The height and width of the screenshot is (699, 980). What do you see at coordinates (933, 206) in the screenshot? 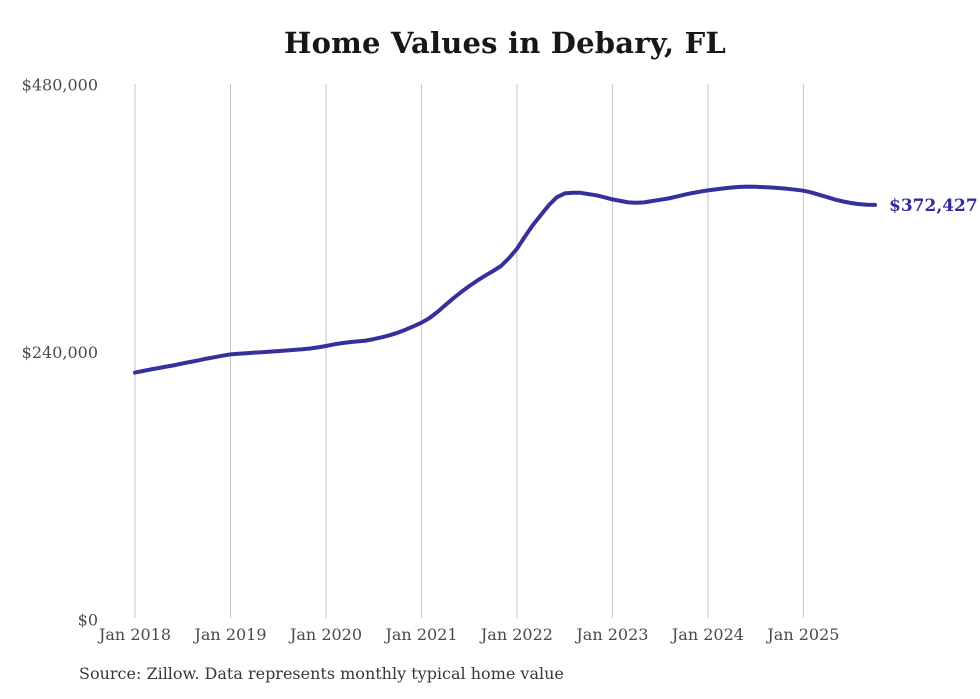
I see `latest-value-label: $372,427` at bounding box center [933, 206].